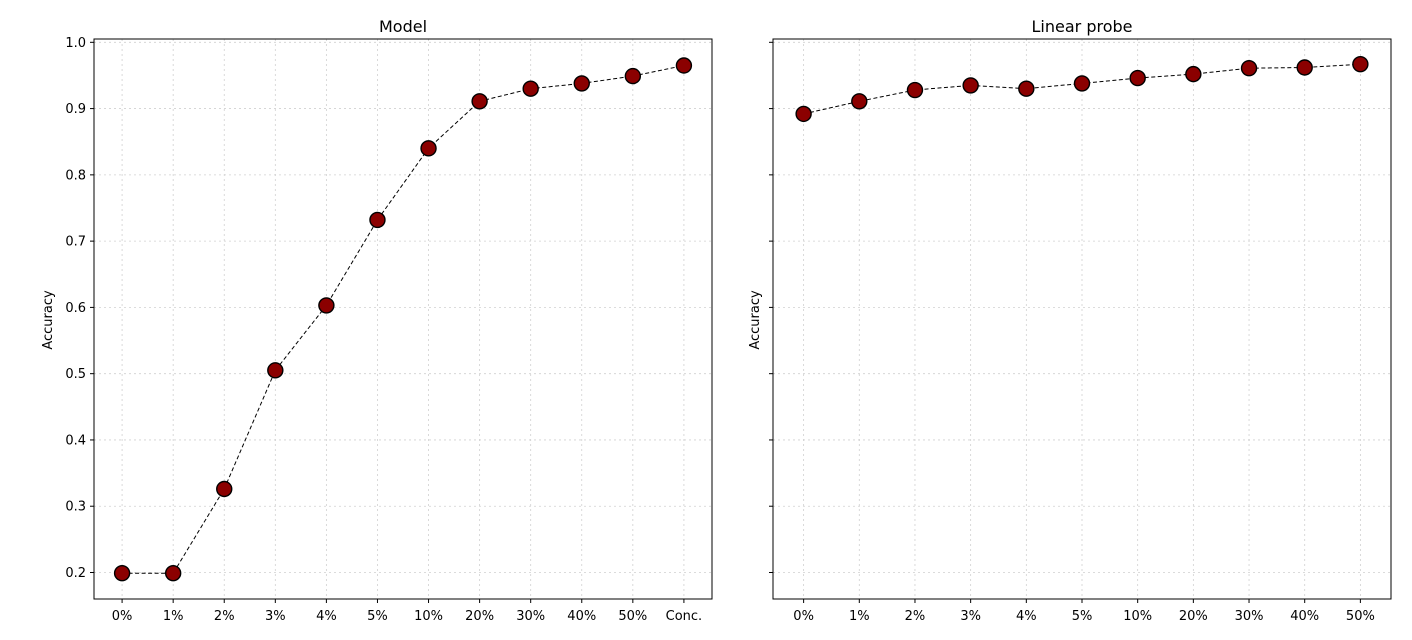  What do you see at coordinates (75, 175) in the screenshot?
I see `y-tick-label: 0.8` at bounding box center [75, 175].